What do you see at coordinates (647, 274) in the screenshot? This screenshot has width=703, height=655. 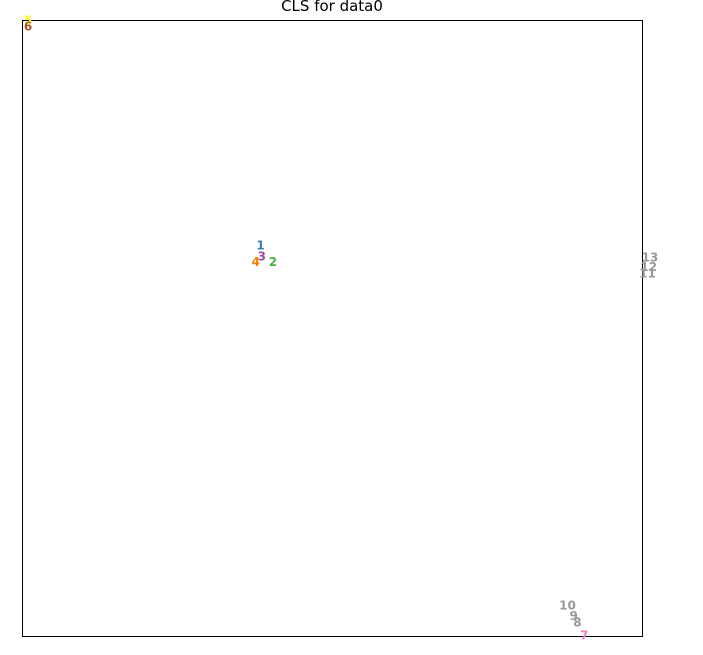 I see `point-label-11: 11` at bounding box center [647, 274].